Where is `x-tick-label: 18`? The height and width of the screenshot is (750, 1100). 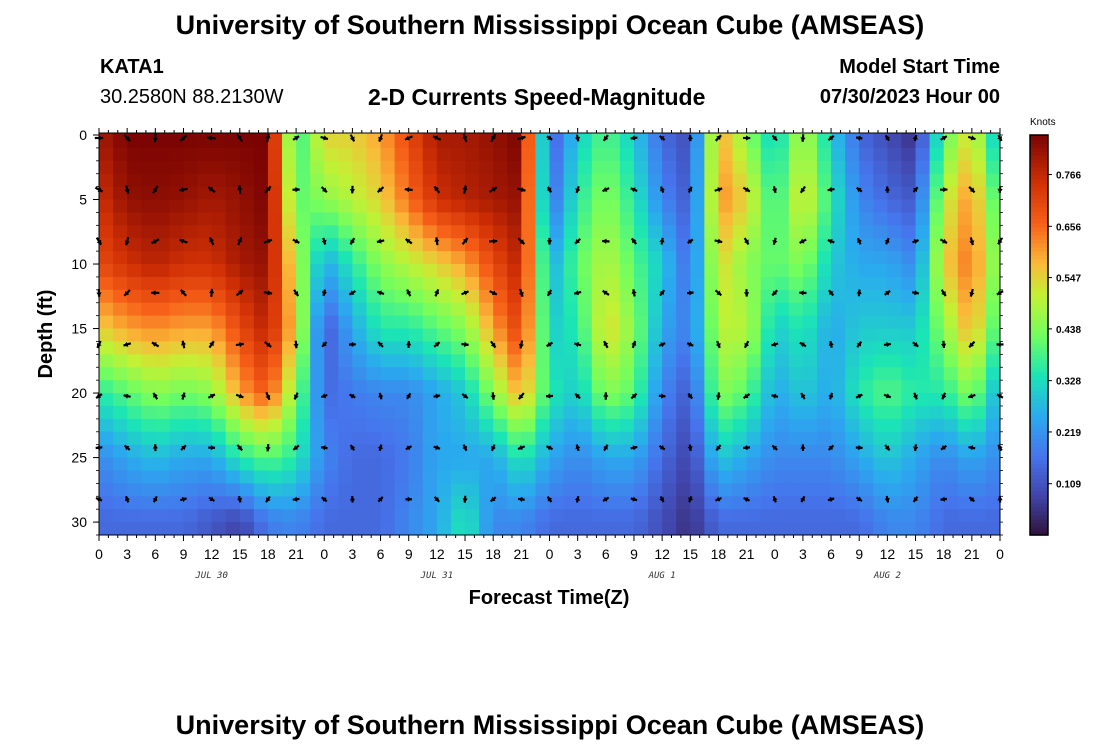 x-tick-label: 18 is located at coordinates (493, 554).